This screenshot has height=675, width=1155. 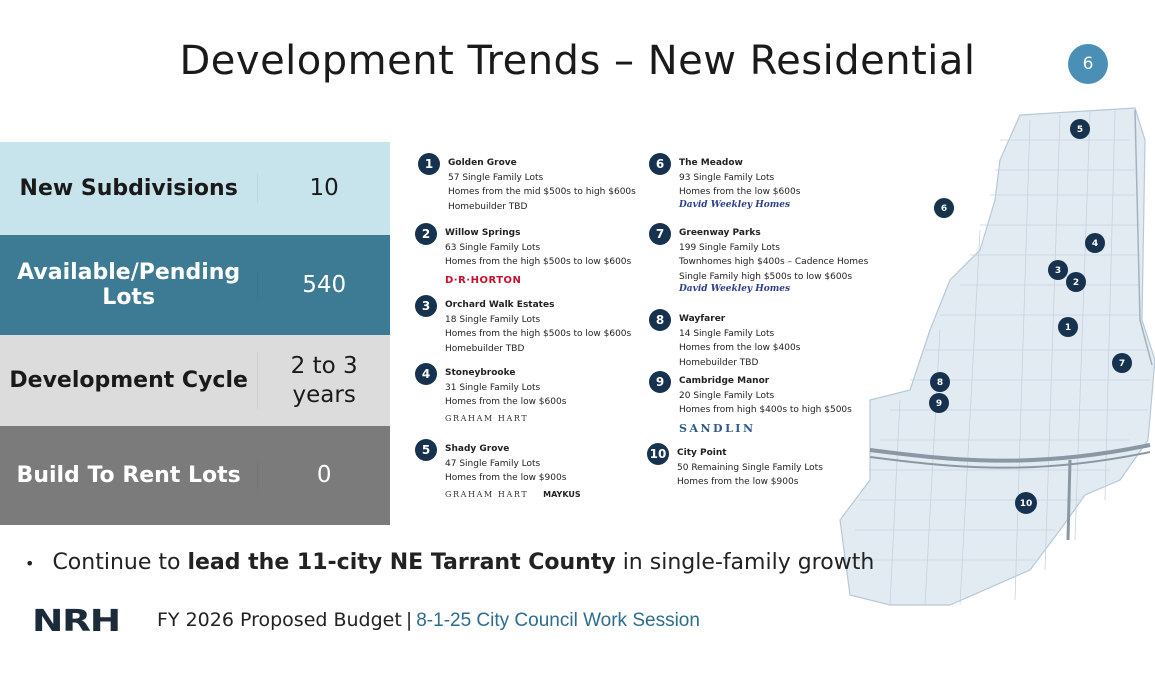 I want to click on svg-text: 5, so click(x=1080, y=130).